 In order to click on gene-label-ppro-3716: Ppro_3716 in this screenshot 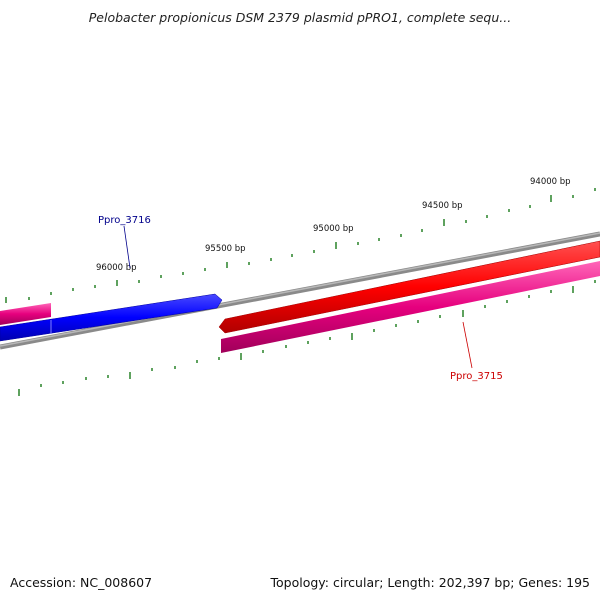, I will do `click(124, 220)`.